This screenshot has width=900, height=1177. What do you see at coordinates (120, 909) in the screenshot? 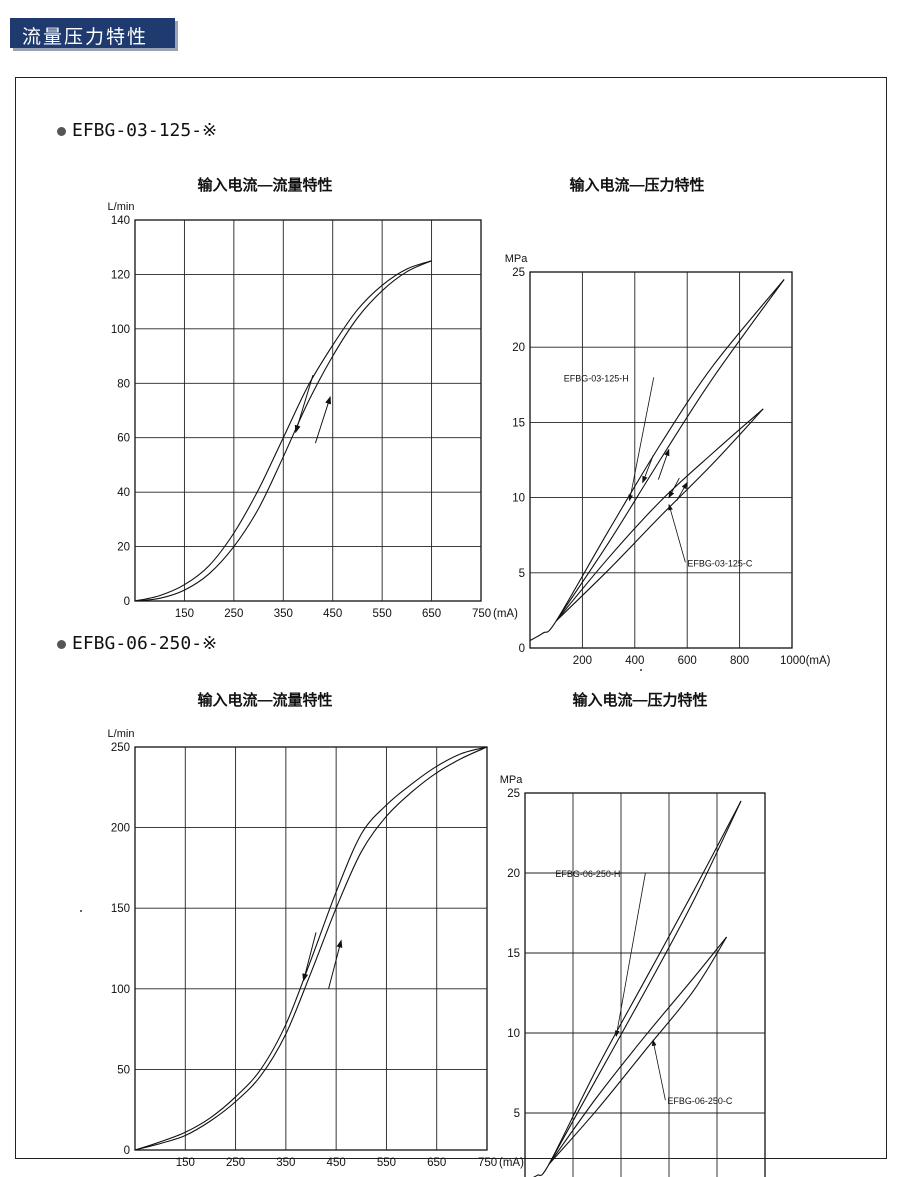
I see `y-tick-label: 150` at bounding box center [120, 909].